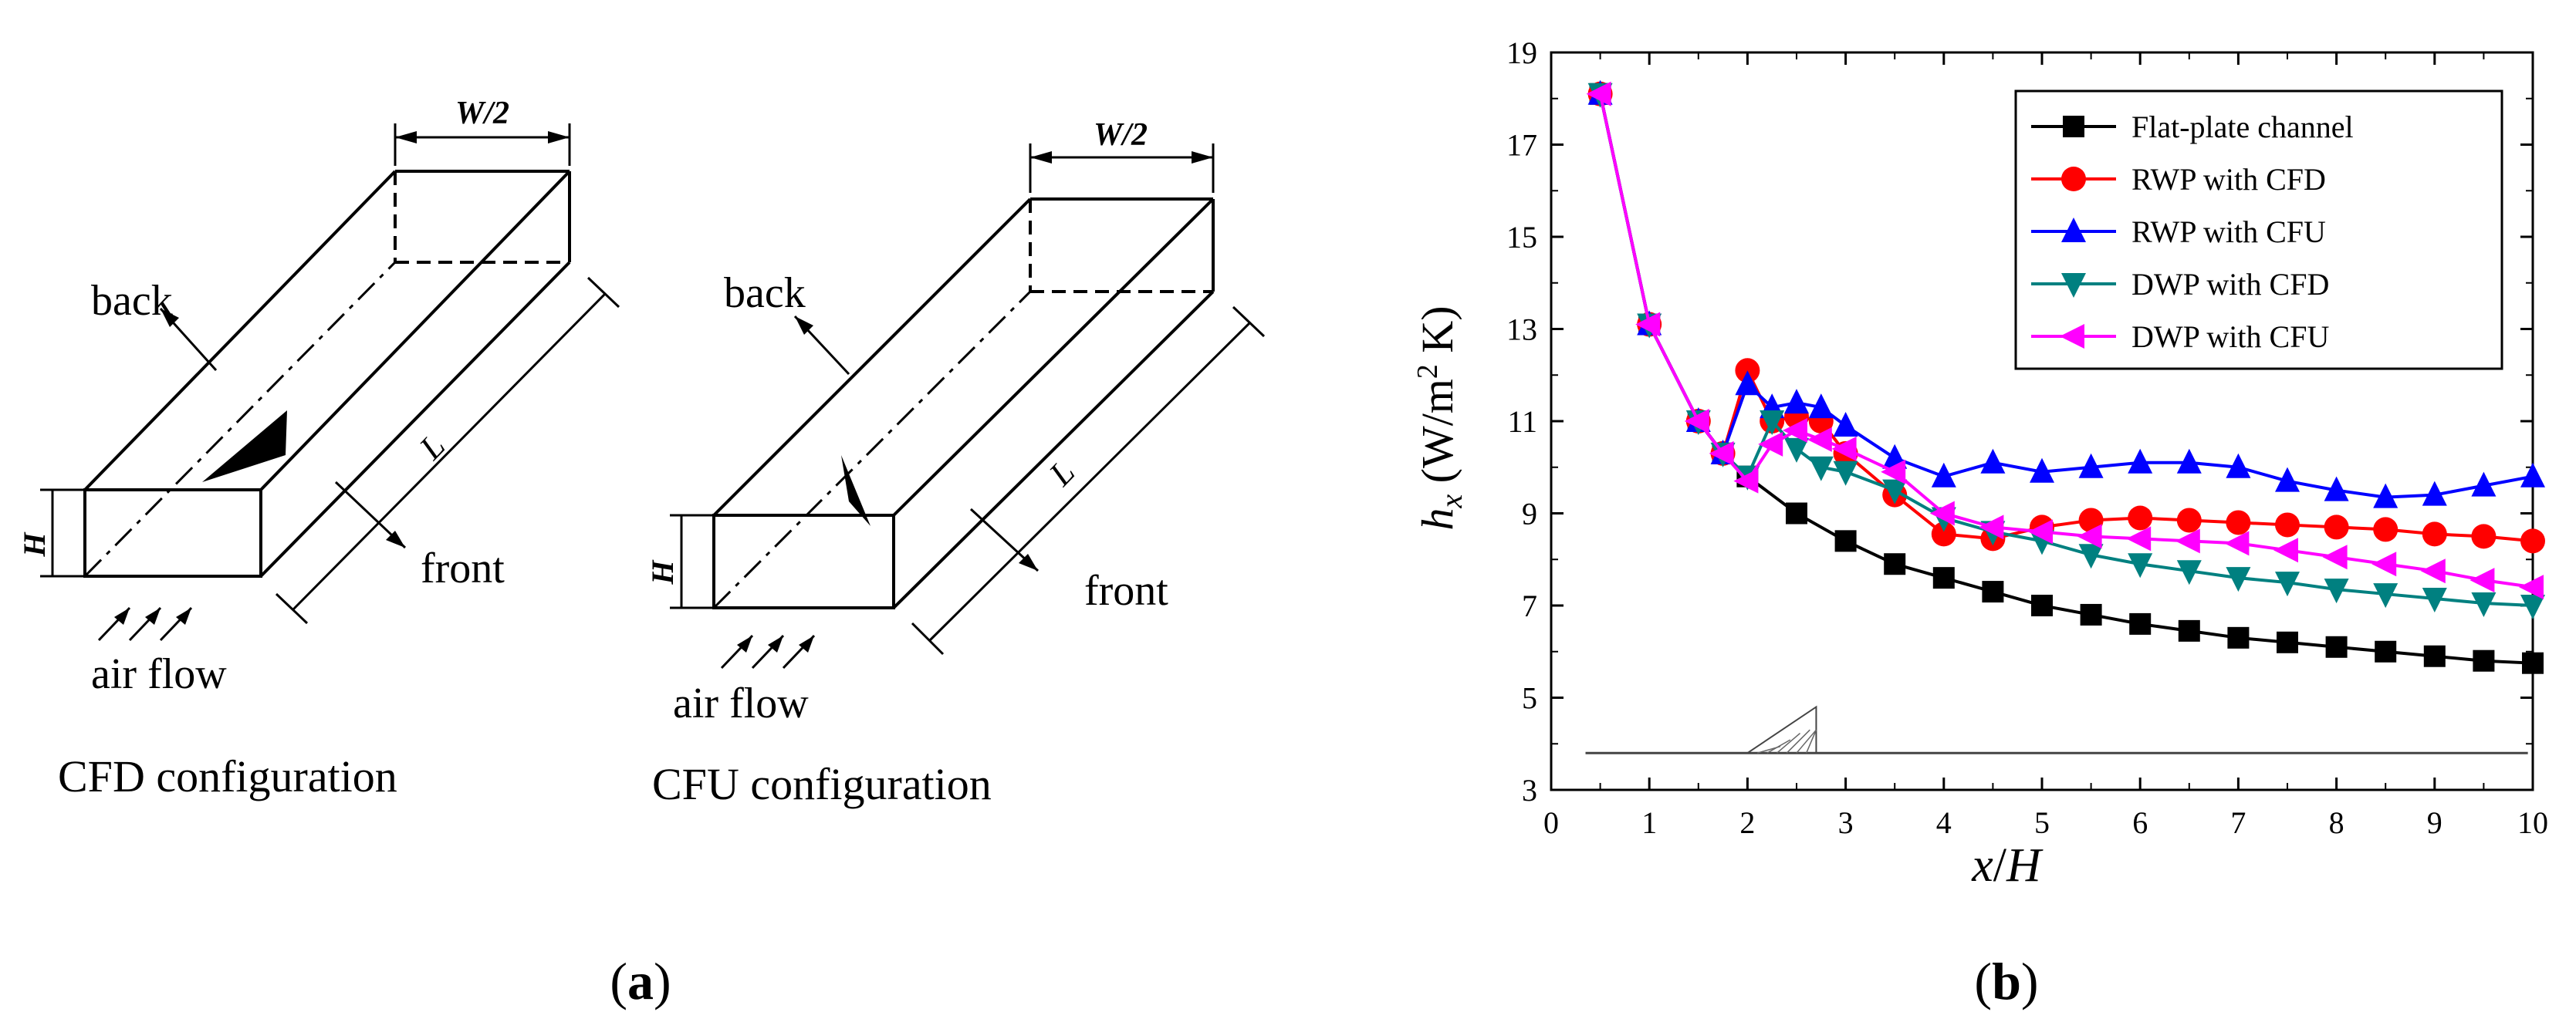 The height and width of the screenshot is (1029, 2576). What do you see at coordinates (1521, 237) in the screenshot?
I see `y-tick-label: 15` at bounding box center [1521, 237].